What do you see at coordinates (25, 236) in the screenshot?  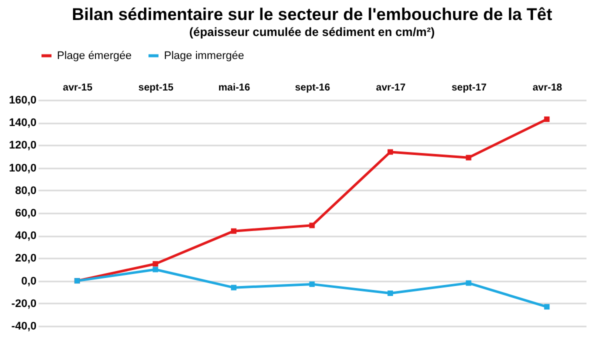 I see `y-tick-label: 40,0` at bounding box center [25, 236].